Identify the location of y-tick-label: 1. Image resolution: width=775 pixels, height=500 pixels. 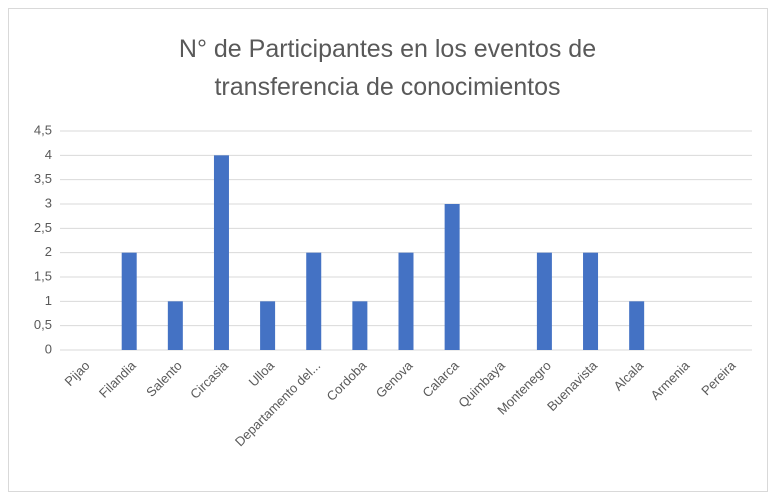
(48, 300).